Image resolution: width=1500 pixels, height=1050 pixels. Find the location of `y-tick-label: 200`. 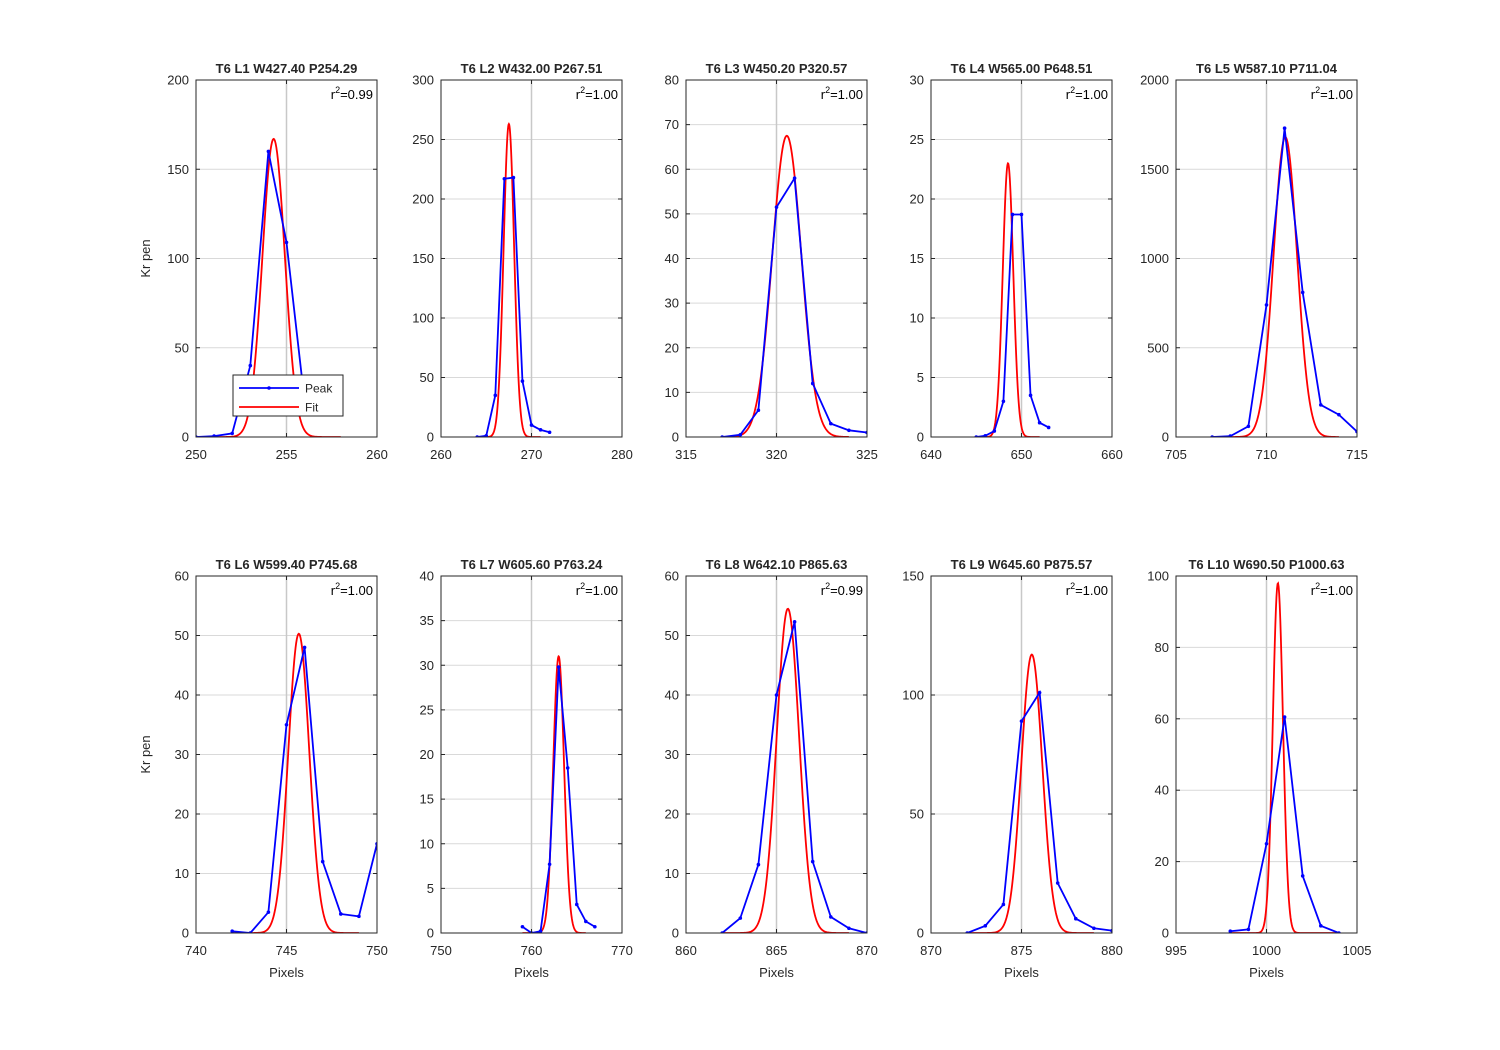

y-tick-label: 200 is located at coordinates (423, 199).